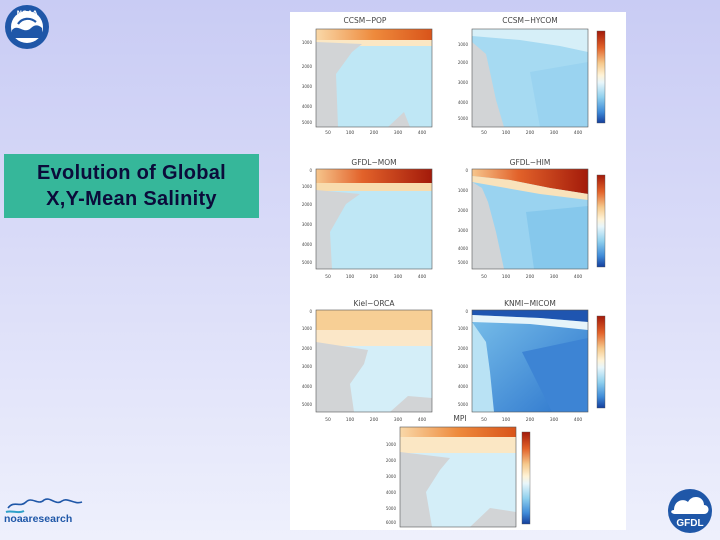  Describe the element at coordinates (530, 303) in the screenshot. I see `panel-title: KNMI−MICOM` at that location.